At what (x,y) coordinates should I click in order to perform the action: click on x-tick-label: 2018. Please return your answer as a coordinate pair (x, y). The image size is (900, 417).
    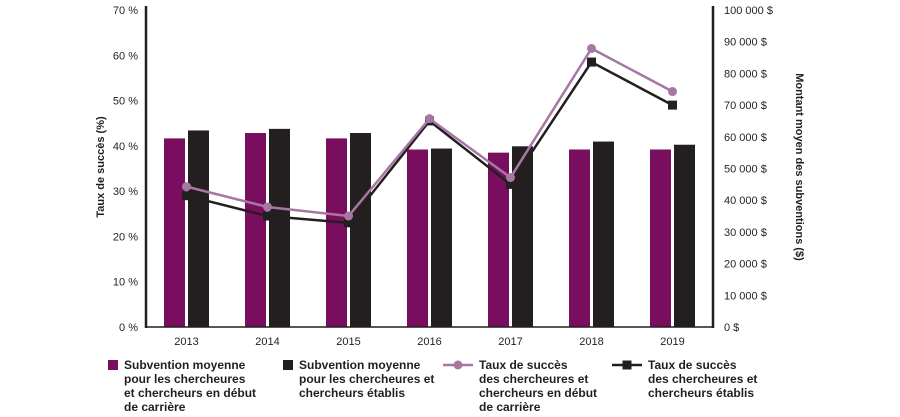
    Looking at the image, I should click on (591, 342).